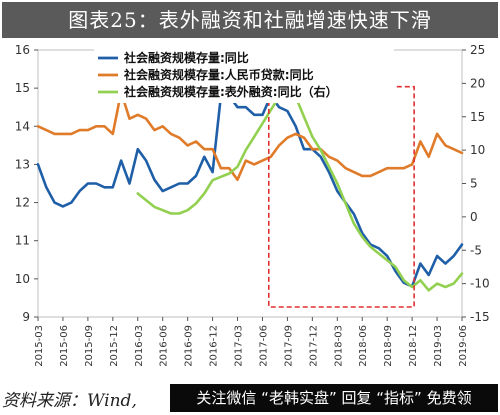 Image resolution: width=500 pixels, height=415 pixels. I want to click on x-tick-label: 2019-03, so click(438, 346).